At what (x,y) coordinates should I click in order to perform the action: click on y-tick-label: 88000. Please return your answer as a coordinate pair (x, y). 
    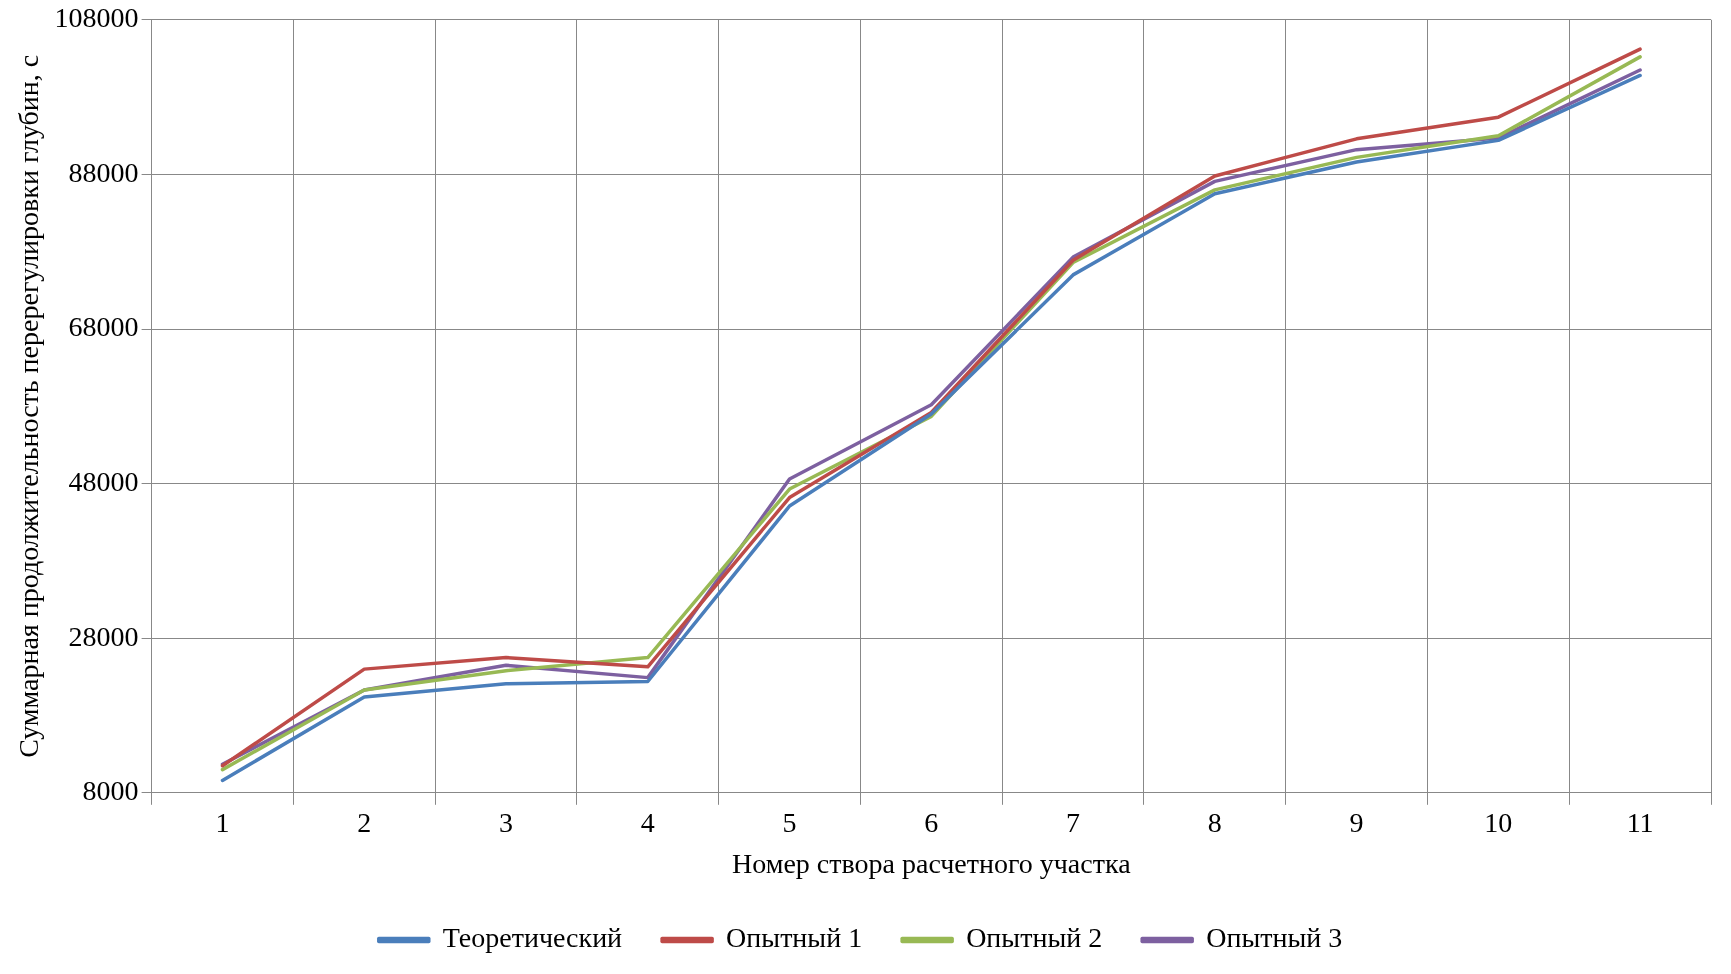
    Looking at the image, I should click on (103, 172).